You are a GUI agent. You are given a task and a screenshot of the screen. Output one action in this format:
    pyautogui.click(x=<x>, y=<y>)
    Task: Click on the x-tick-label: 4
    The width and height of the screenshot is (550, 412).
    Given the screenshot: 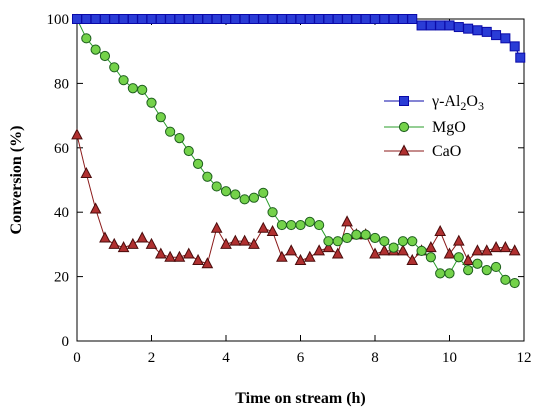 What is the action you would take?
    pyautogui.click(x=226, y=358)
    